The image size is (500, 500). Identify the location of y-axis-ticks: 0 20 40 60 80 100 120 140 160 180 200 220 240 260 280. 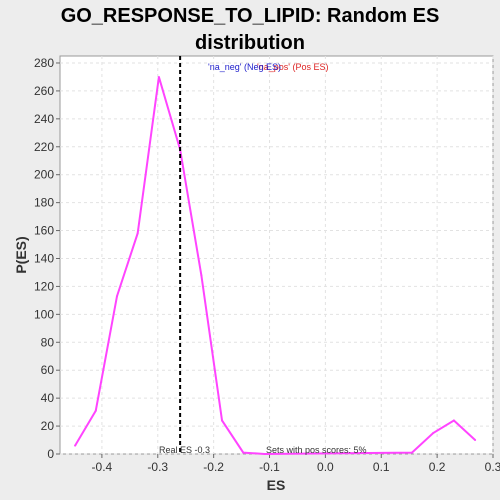
(47, 258).